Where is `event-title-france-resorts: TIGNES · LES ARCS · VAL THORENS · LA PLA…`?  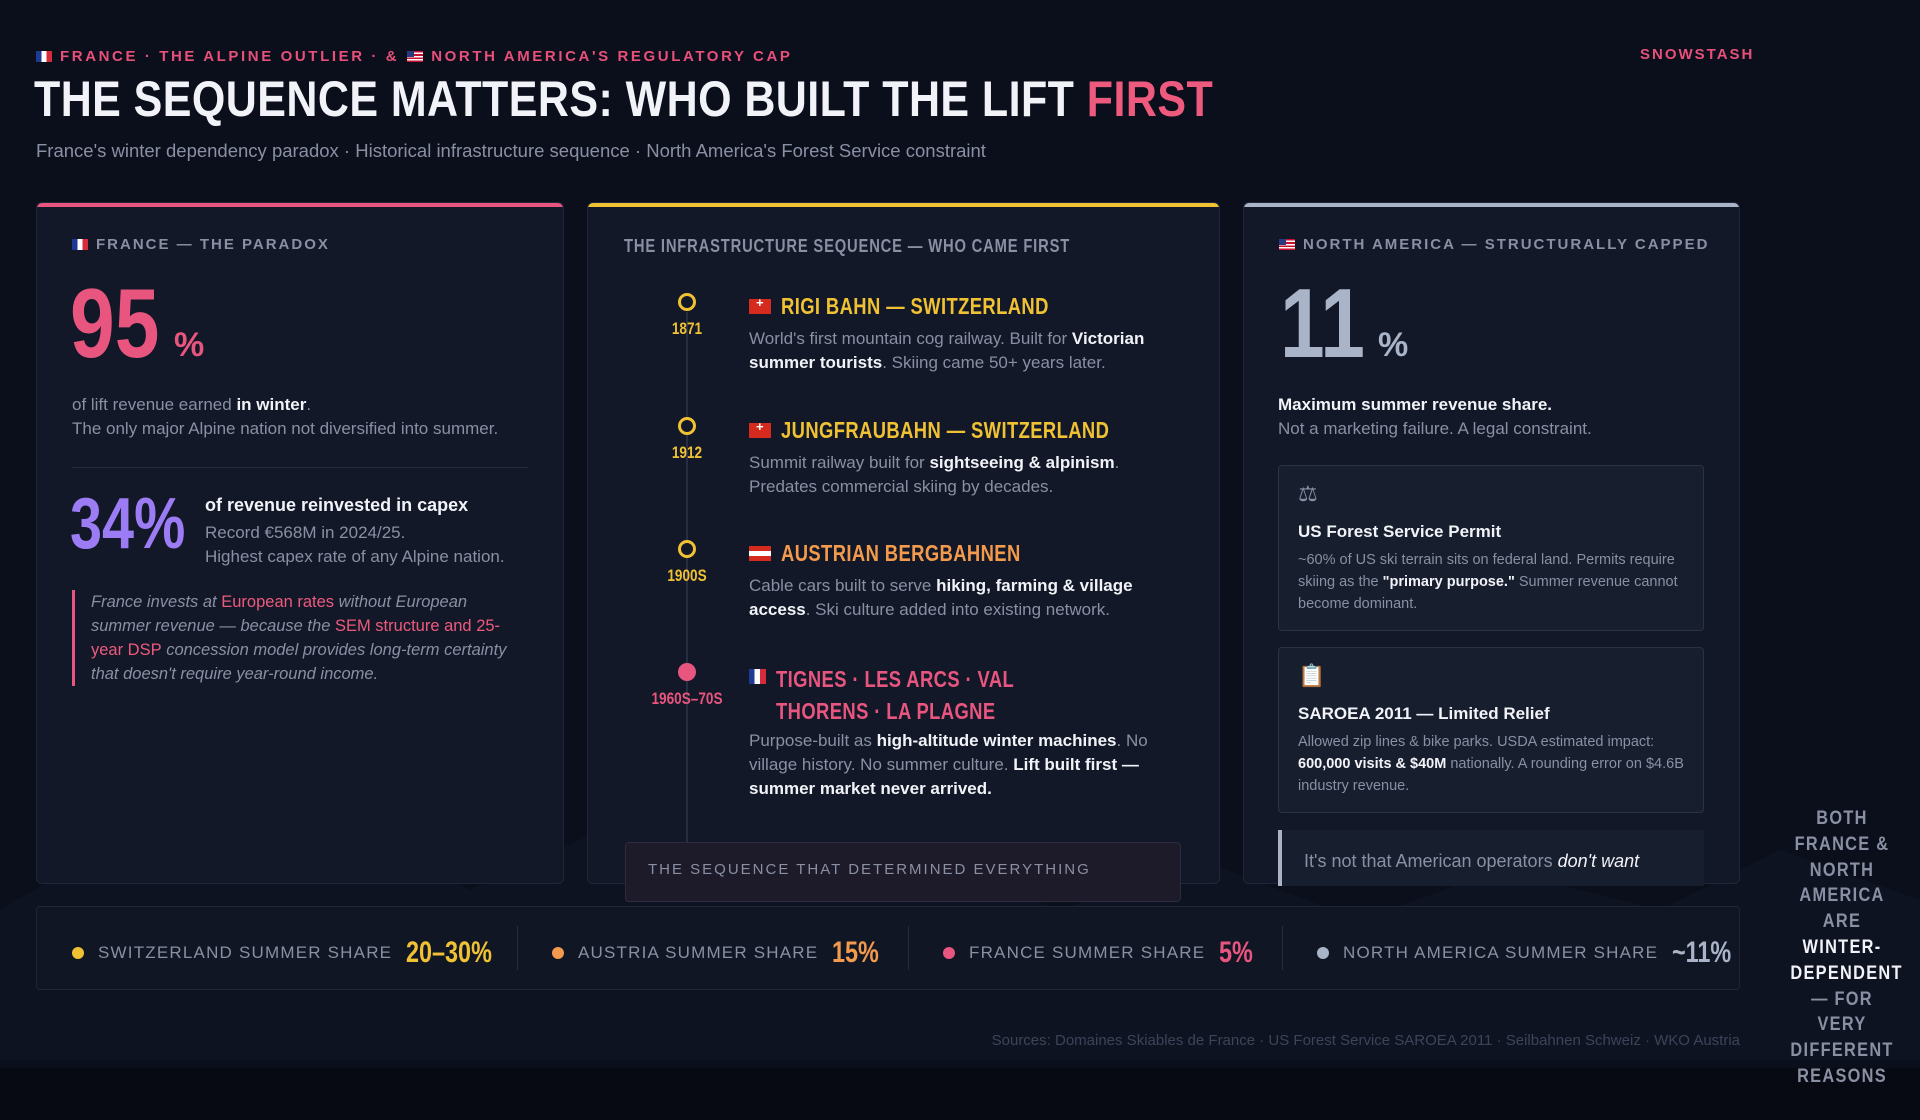
event-title-france-resorts: TIGNES · LES ARCS · VAL THORENS · LA PLA… is located at coordinates (959, 695).